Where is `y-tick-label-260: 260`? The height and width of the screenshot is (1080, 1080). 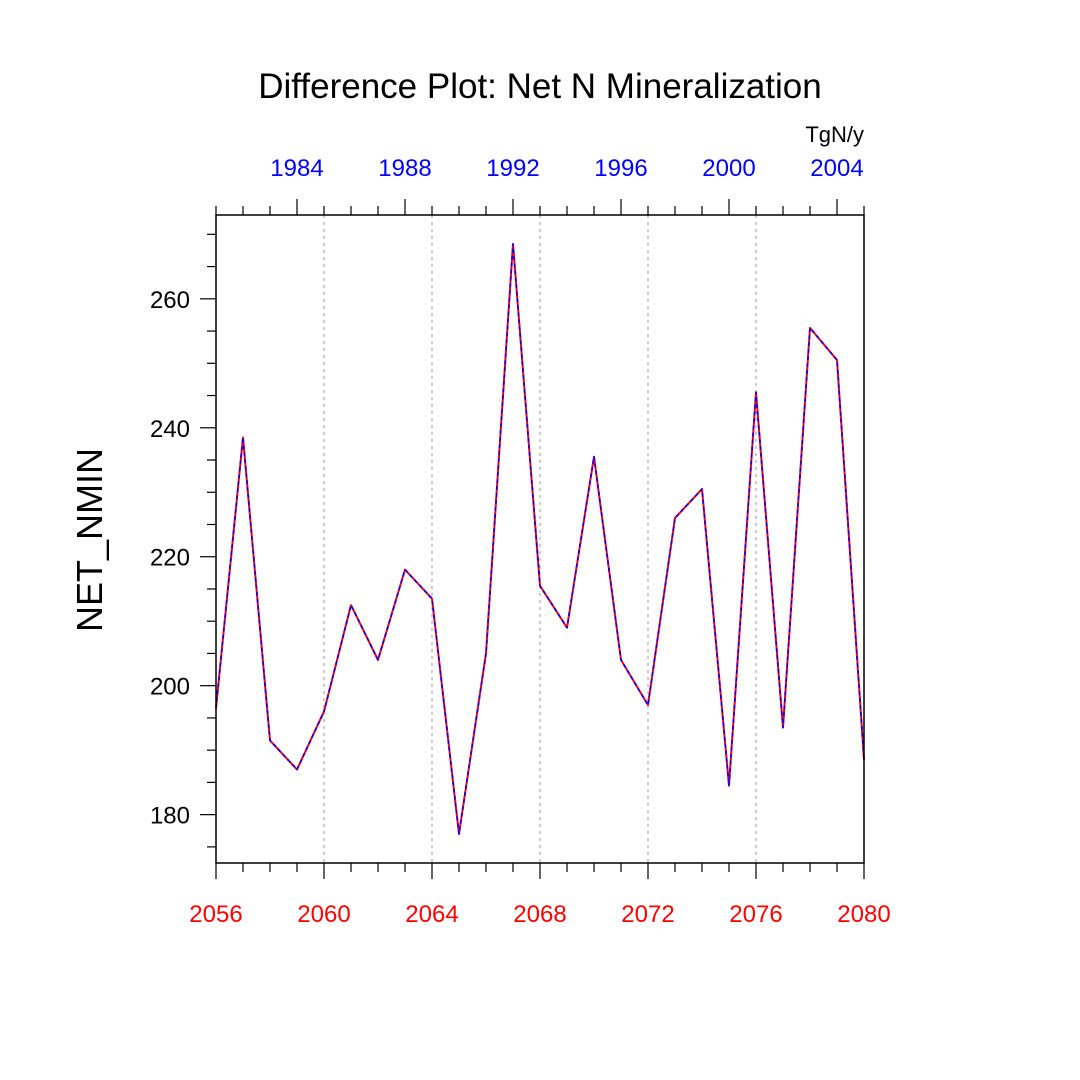
y-tick-label-260: 260 is located at coordinates (170, 300).